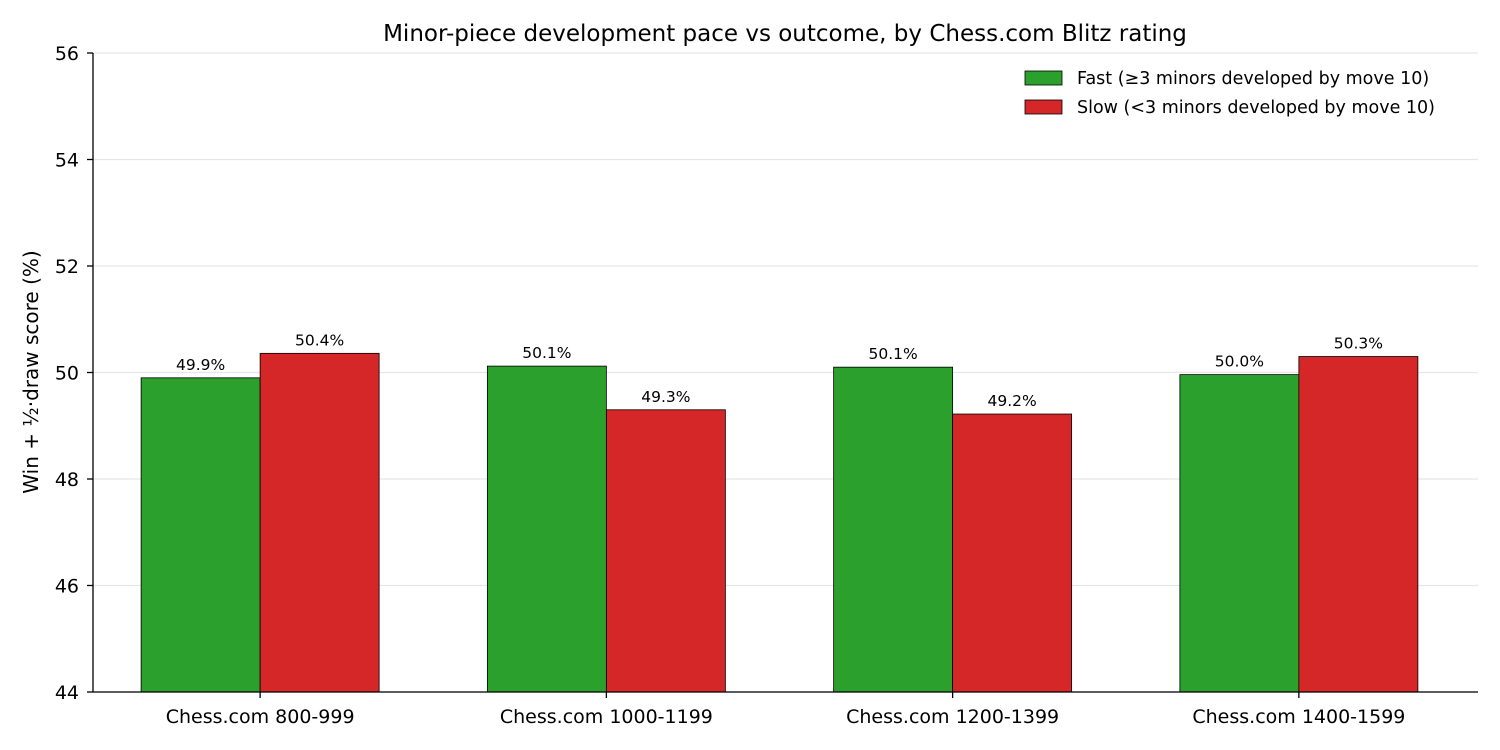 The width and height of the screenshot is (1500, 750). What do you see at coordinates (665, 397) in the screenshot?
I see `data-label: 49.3%` at bounding box center [665, 397].